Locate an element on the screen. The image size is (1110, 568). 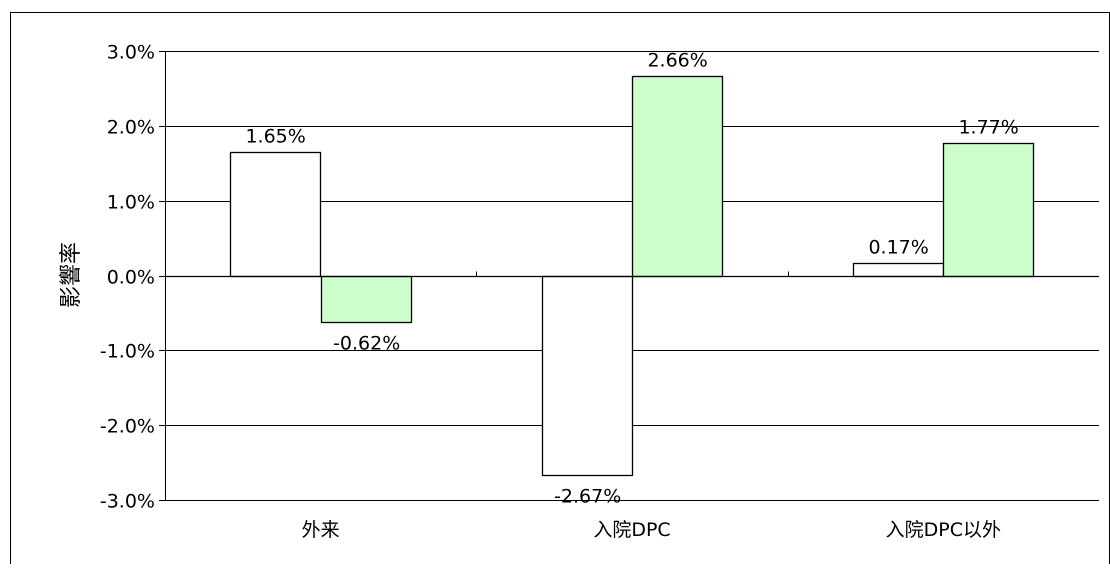
y-tick-label: 3.0% is located at coordinates (131, 53).